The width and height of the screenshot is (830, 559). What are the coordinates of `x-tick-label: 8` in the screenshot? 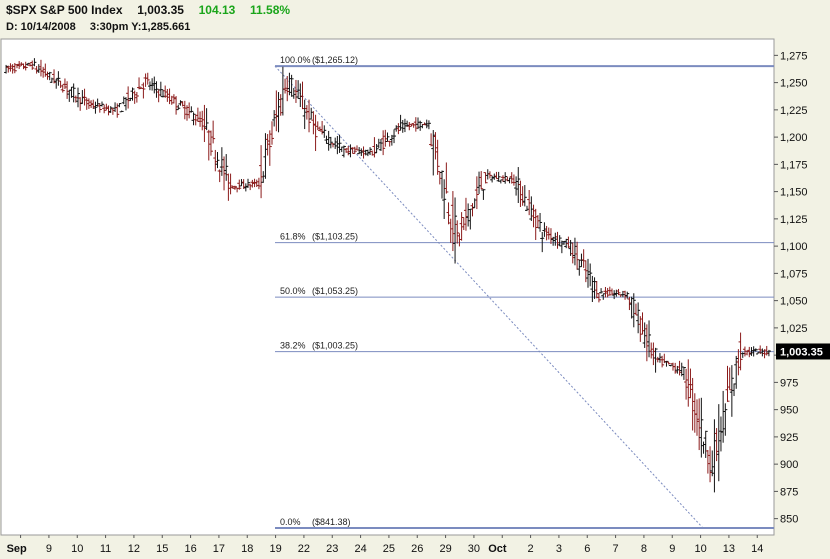 It's located at (644, 549).